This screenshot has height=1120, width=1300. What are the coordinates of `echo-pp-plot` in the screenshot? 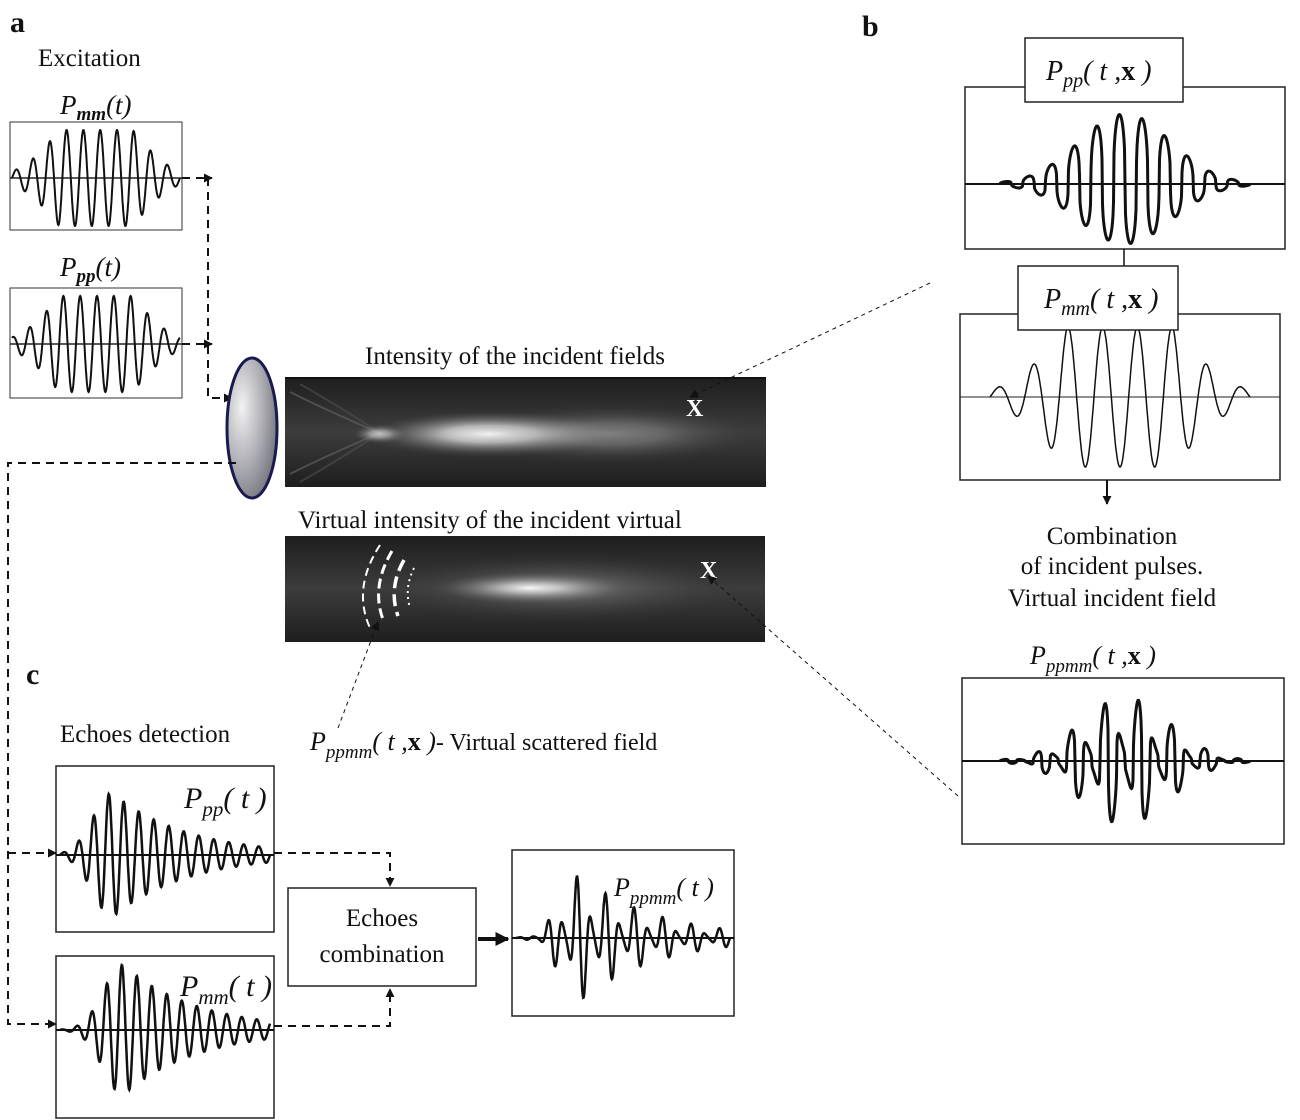 It's located at (165, 849).